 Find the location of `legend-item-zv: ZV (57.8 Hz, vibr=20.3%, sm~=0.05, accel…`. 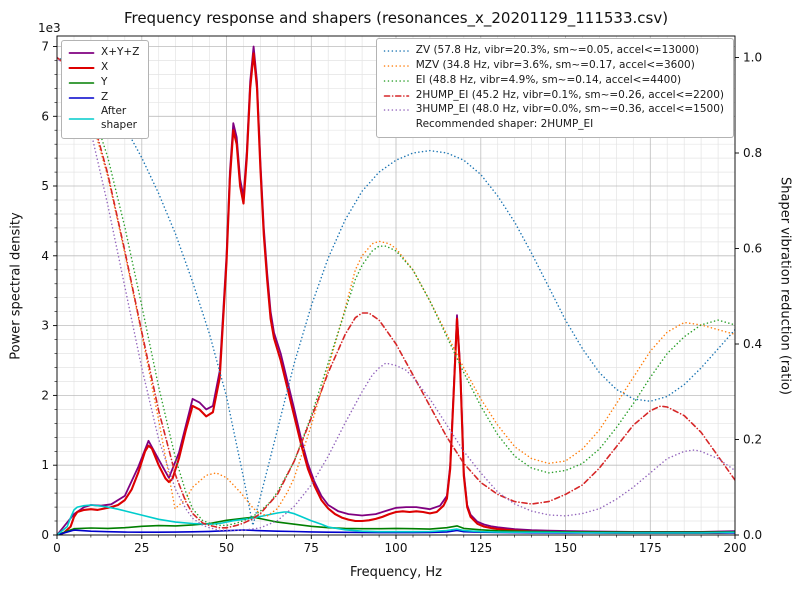

legend-item-zv: ZV (57.8 Hz, vibr=20.3%, sm~=0.05, accel… is located at coordinates (553, 51).